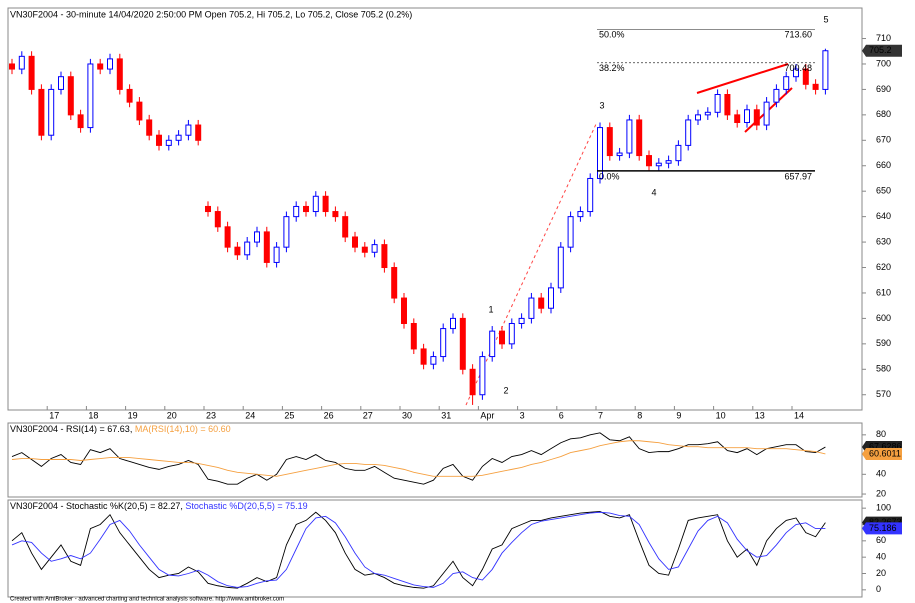  Describe the element at coordinates (54, 415) in the screenshot. I see `x-tick-label: 17` at that location.